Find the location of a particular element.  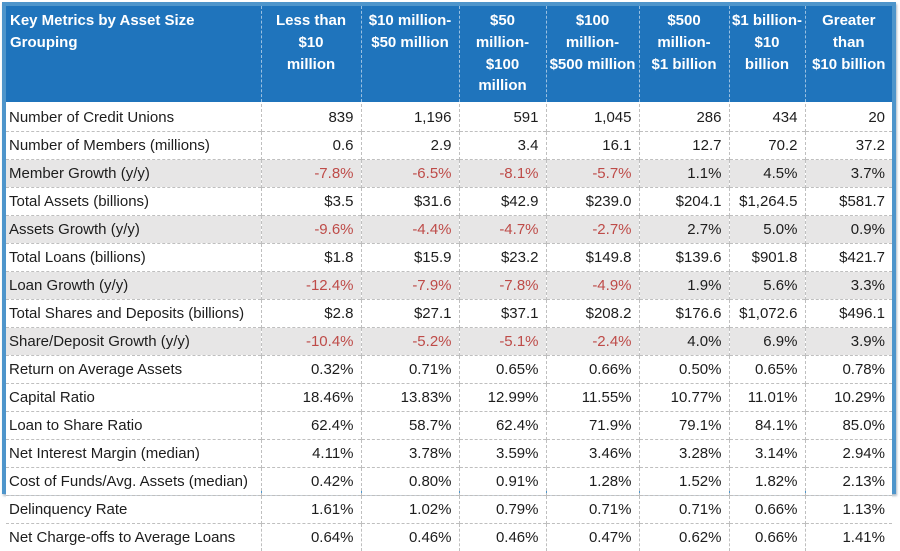

metric-value: 0.50% is located at coordinates (684, 370).